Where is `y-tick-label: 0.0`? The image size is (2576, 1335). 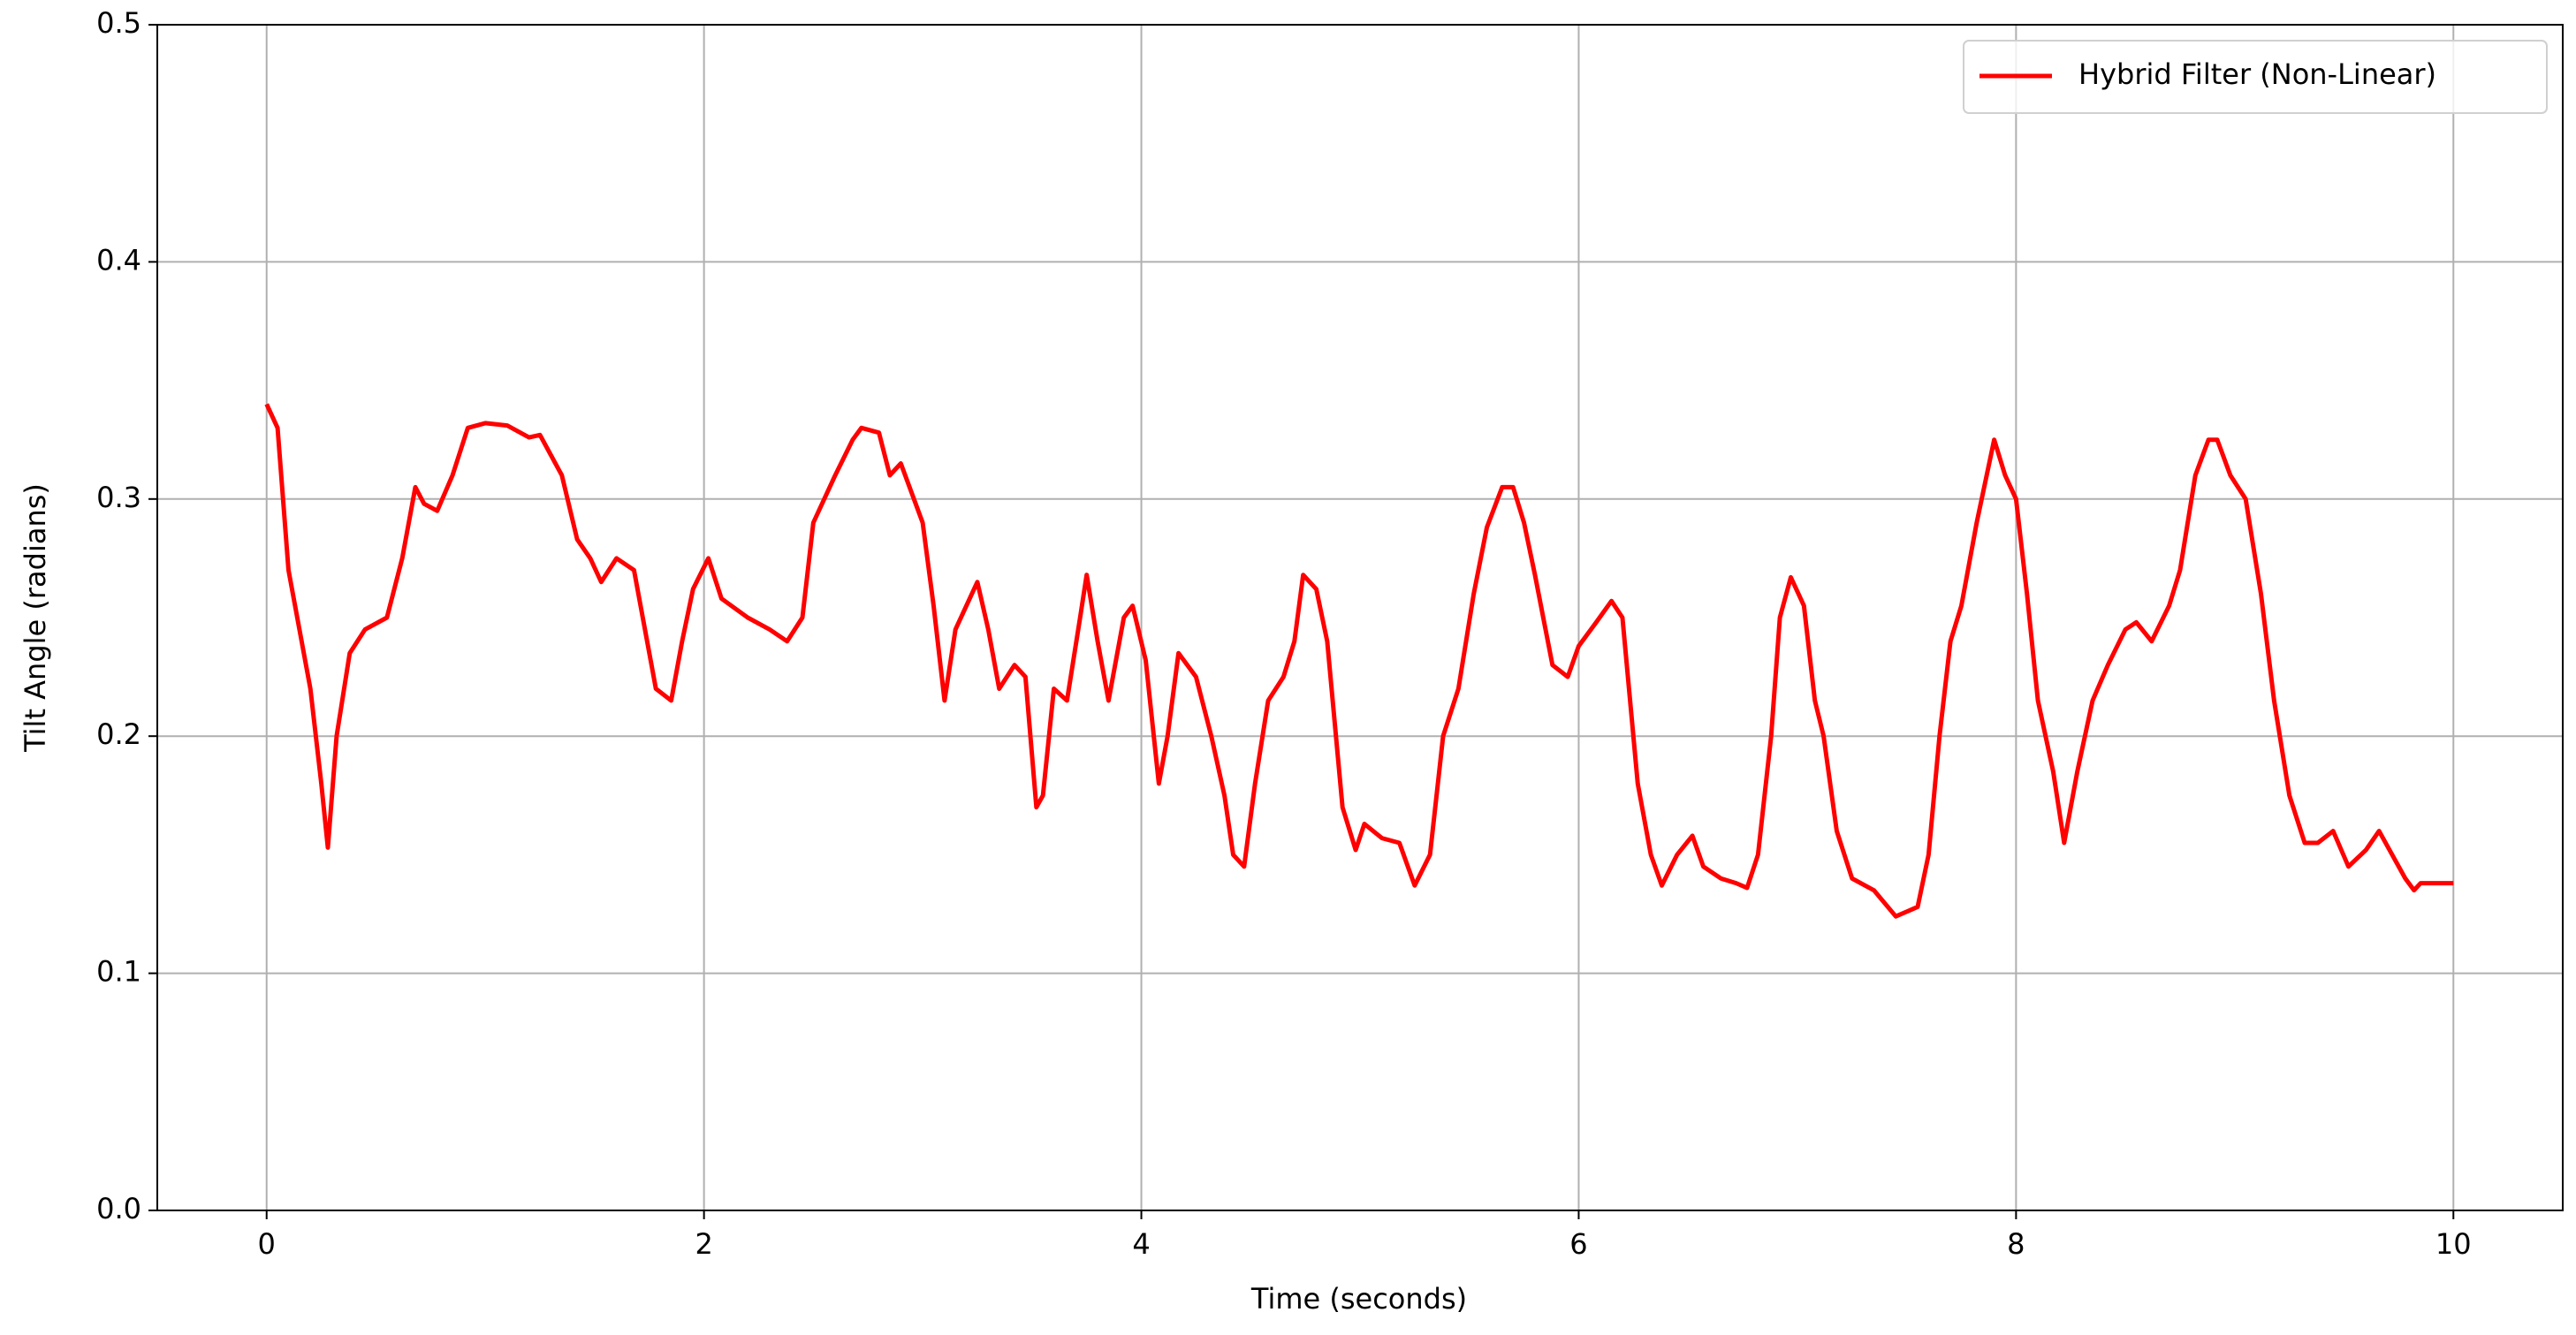 y-tick-label: 0.0 is located at coordinates (118, 1208).